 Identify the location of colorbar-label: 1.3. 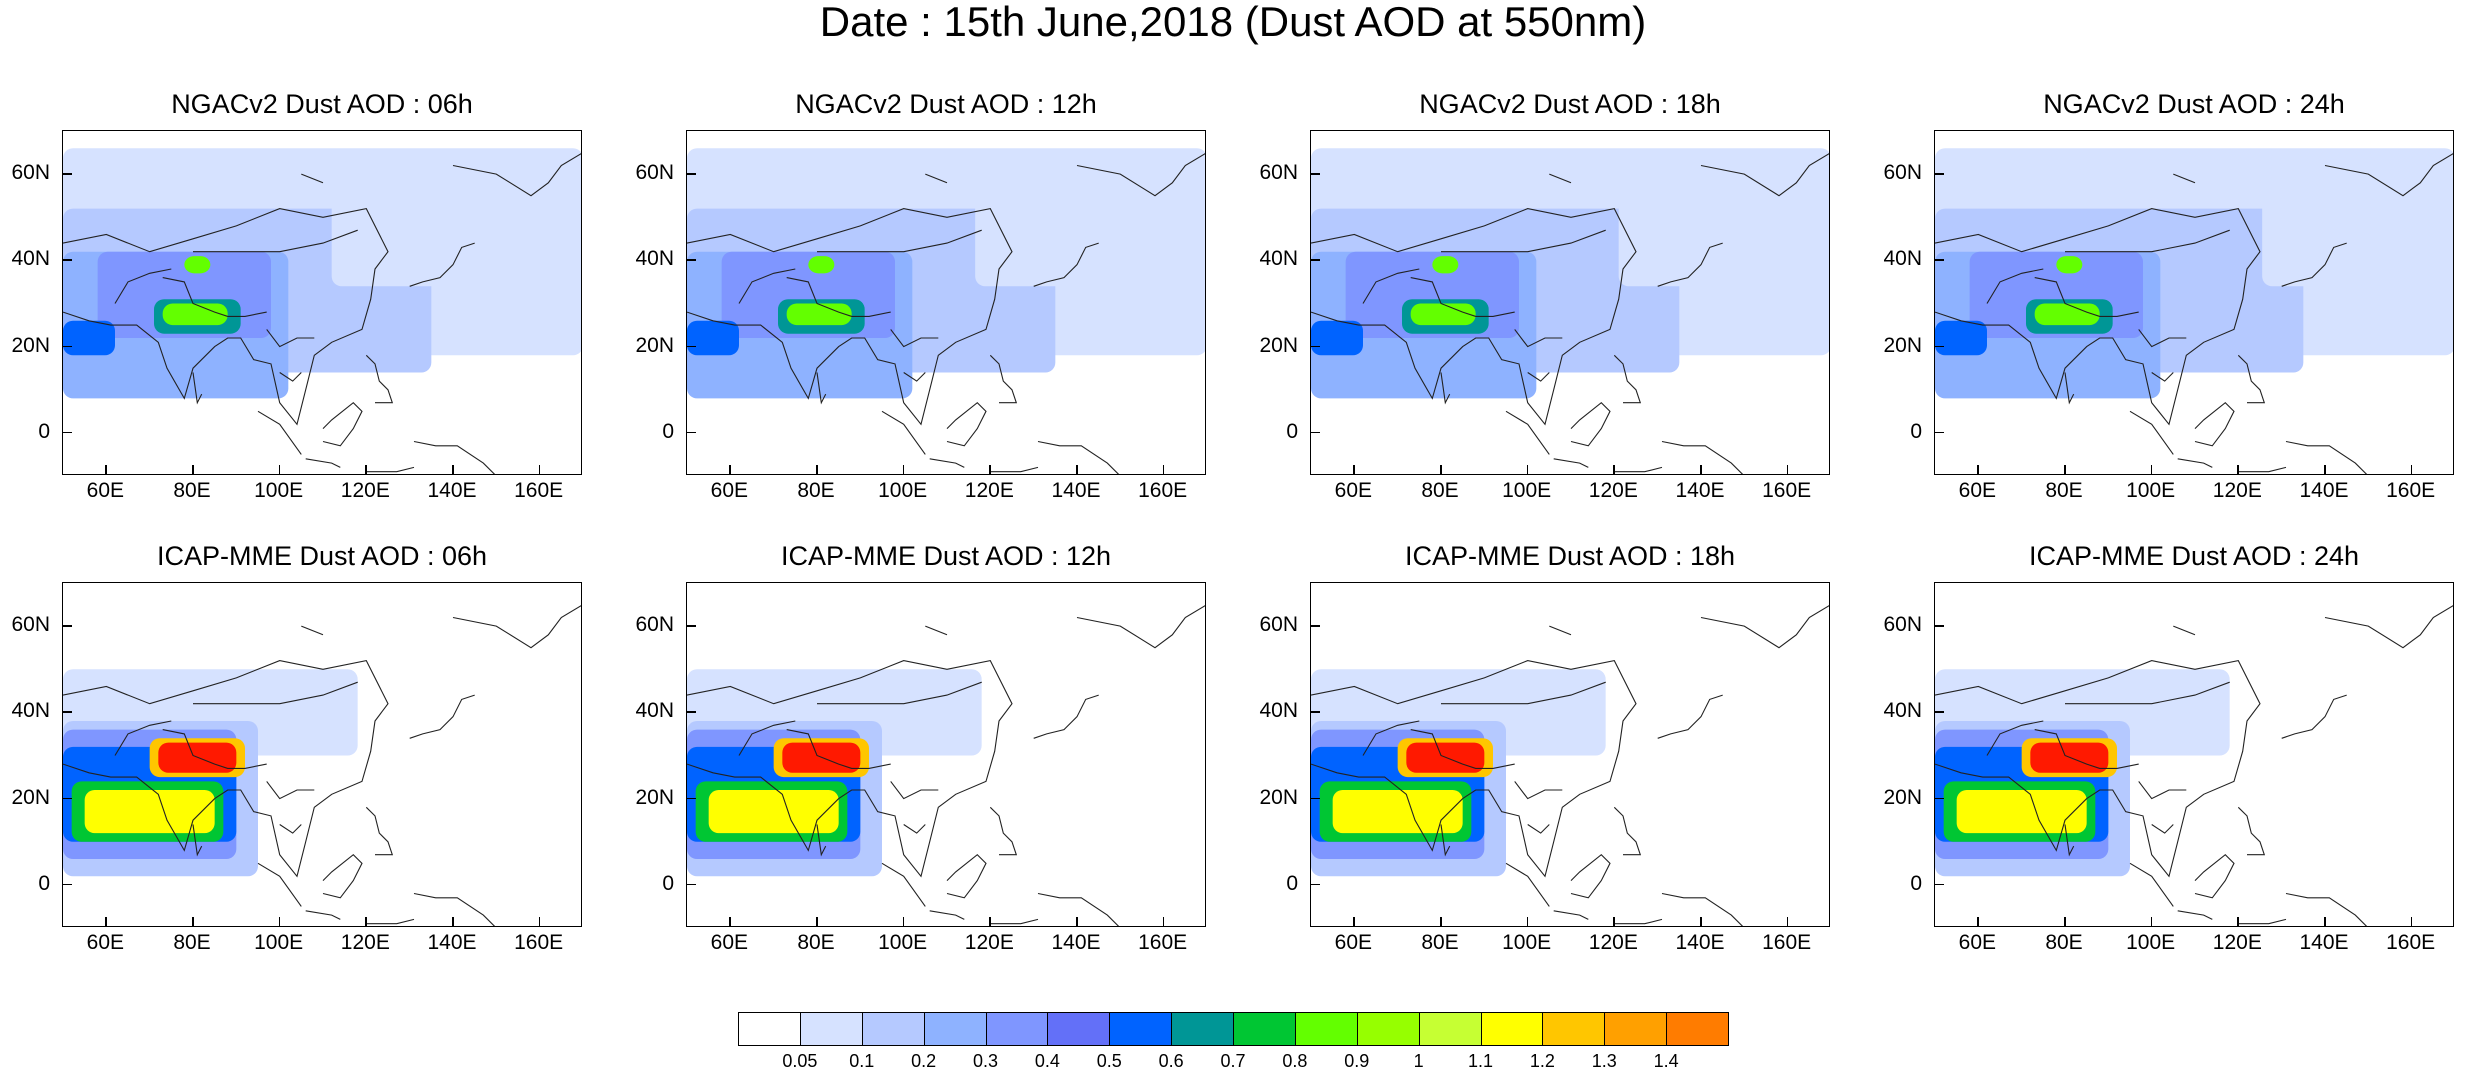
(1604, 1061).